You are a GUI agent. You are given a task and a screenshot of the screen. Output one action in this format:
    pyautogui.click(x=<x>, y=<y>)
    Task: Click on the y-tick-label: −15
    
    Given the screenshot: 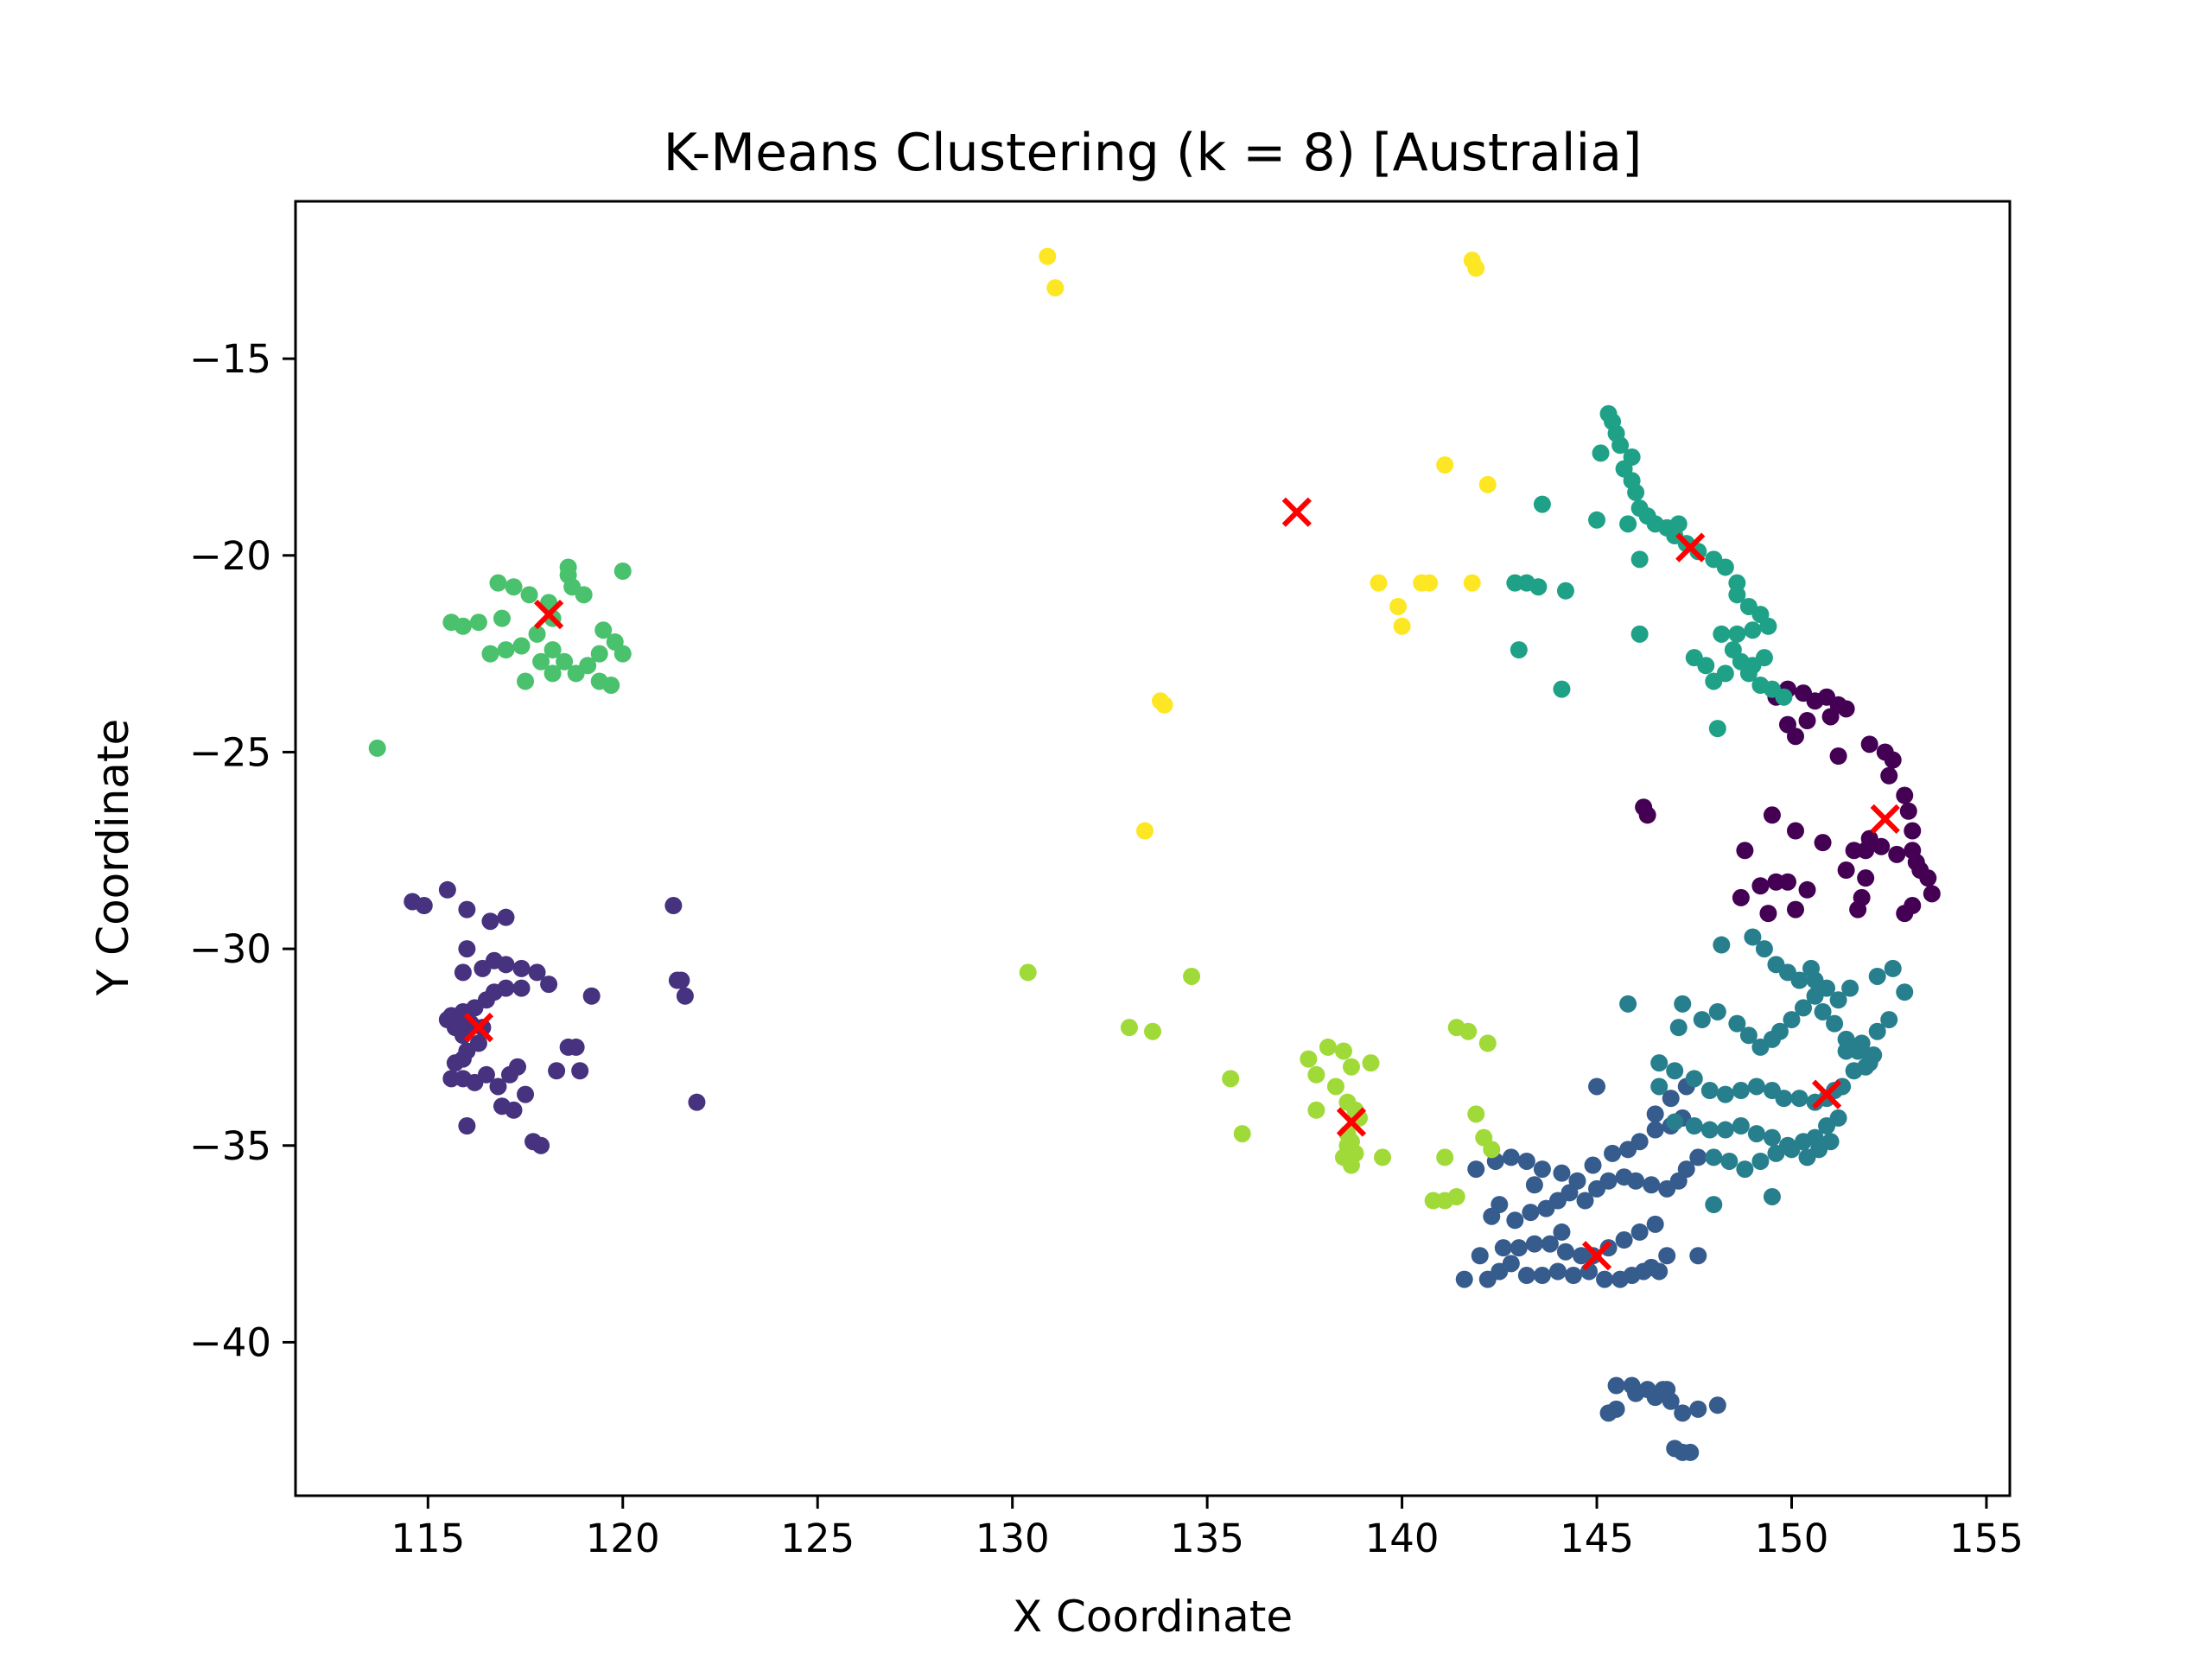 What is the action you would take?
    pyautogui.click(x=230, y=359)
    